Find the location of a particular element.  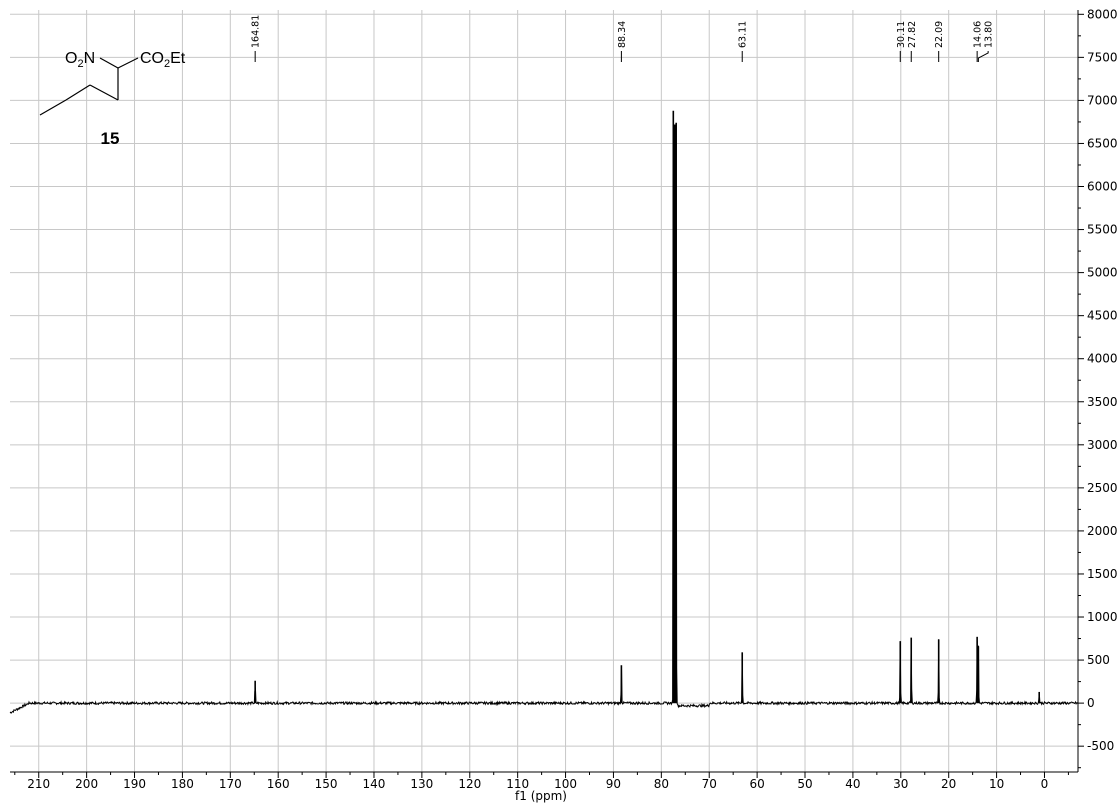

bond-ch-n is located at coordinates (109, 63).